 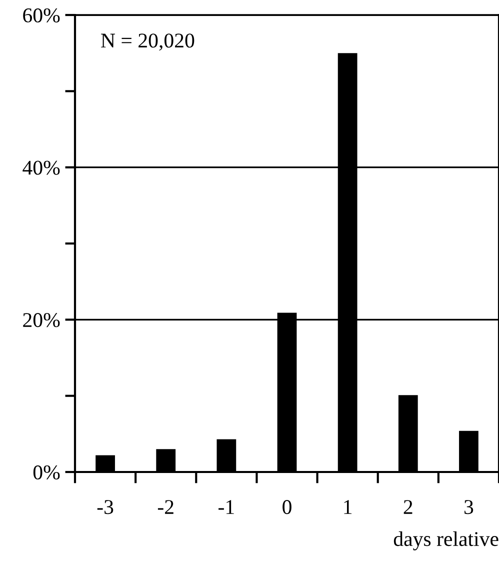 What do you see at coordinates (41, 167) in the screenshot?
I see `y-tick-label: 40%` at bounding box center [41, 167].